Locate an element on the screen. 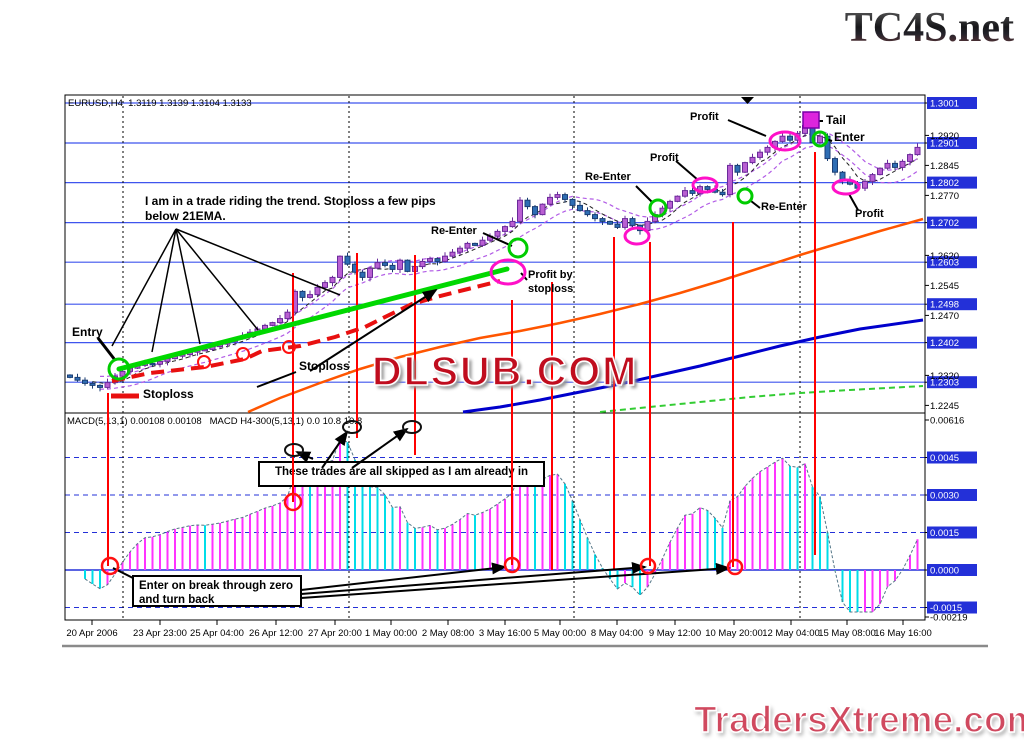  svg-text: 0.0000 is located at coordinates (944, 571).